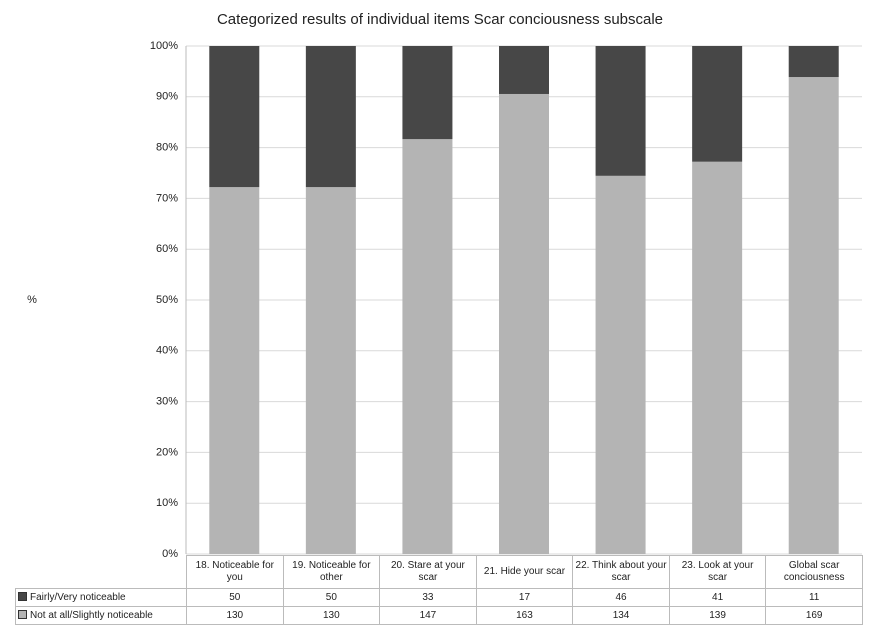 Image resolution: width=876 pixels, height=634 pixels. Describe the element at coordinates (814, 597) in the screenshot. I see `table-value: 11` at that location.